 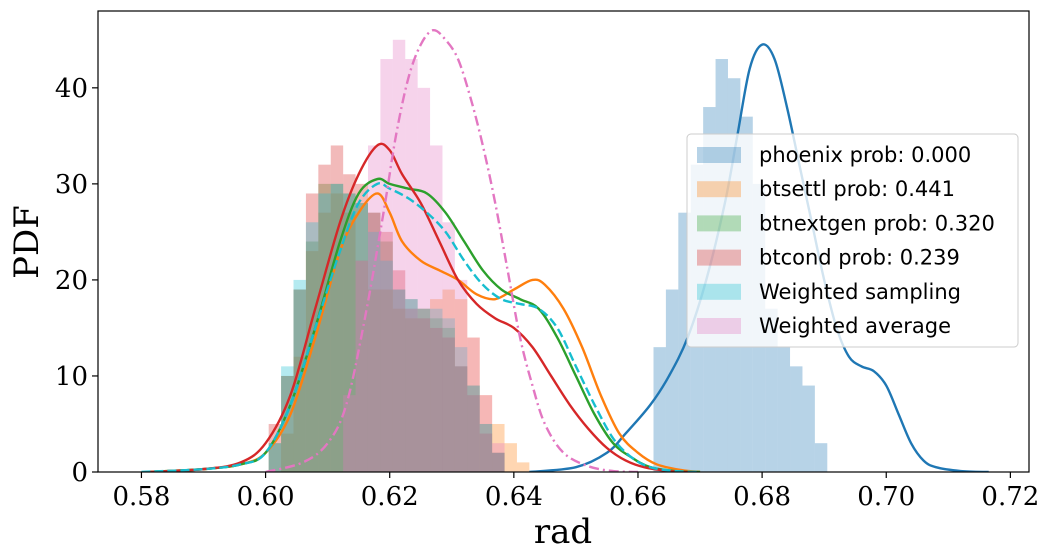 What do you see at coordinates (859, 258) in the screenshot?
I see `legend-label-s3: btcond prob: 0.239` at bounding box center [859, 258].